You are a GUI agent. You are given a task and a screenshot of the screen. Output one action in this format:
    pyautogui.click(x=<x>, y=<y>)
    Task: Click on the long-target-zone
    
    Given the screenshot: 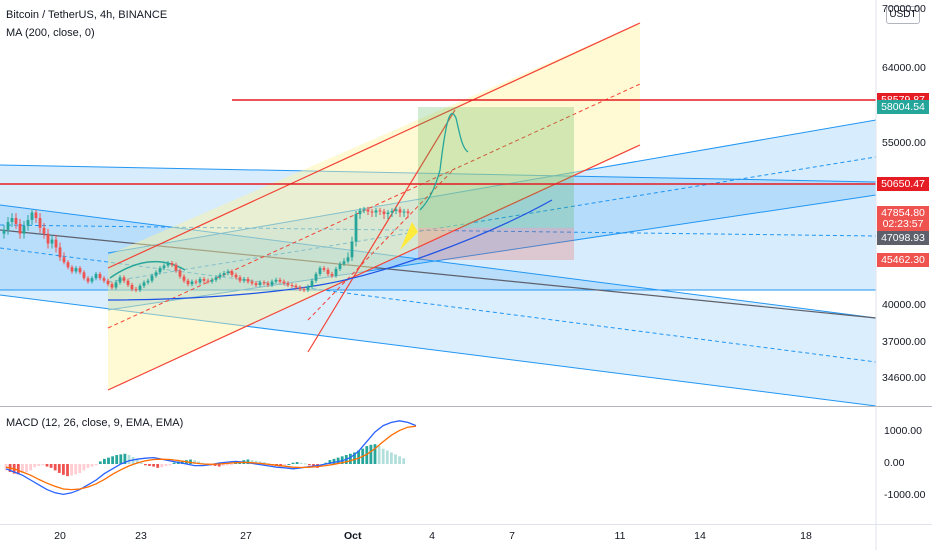 What is the action you would take?
    pyautogui.click(x=496, y=167)
    